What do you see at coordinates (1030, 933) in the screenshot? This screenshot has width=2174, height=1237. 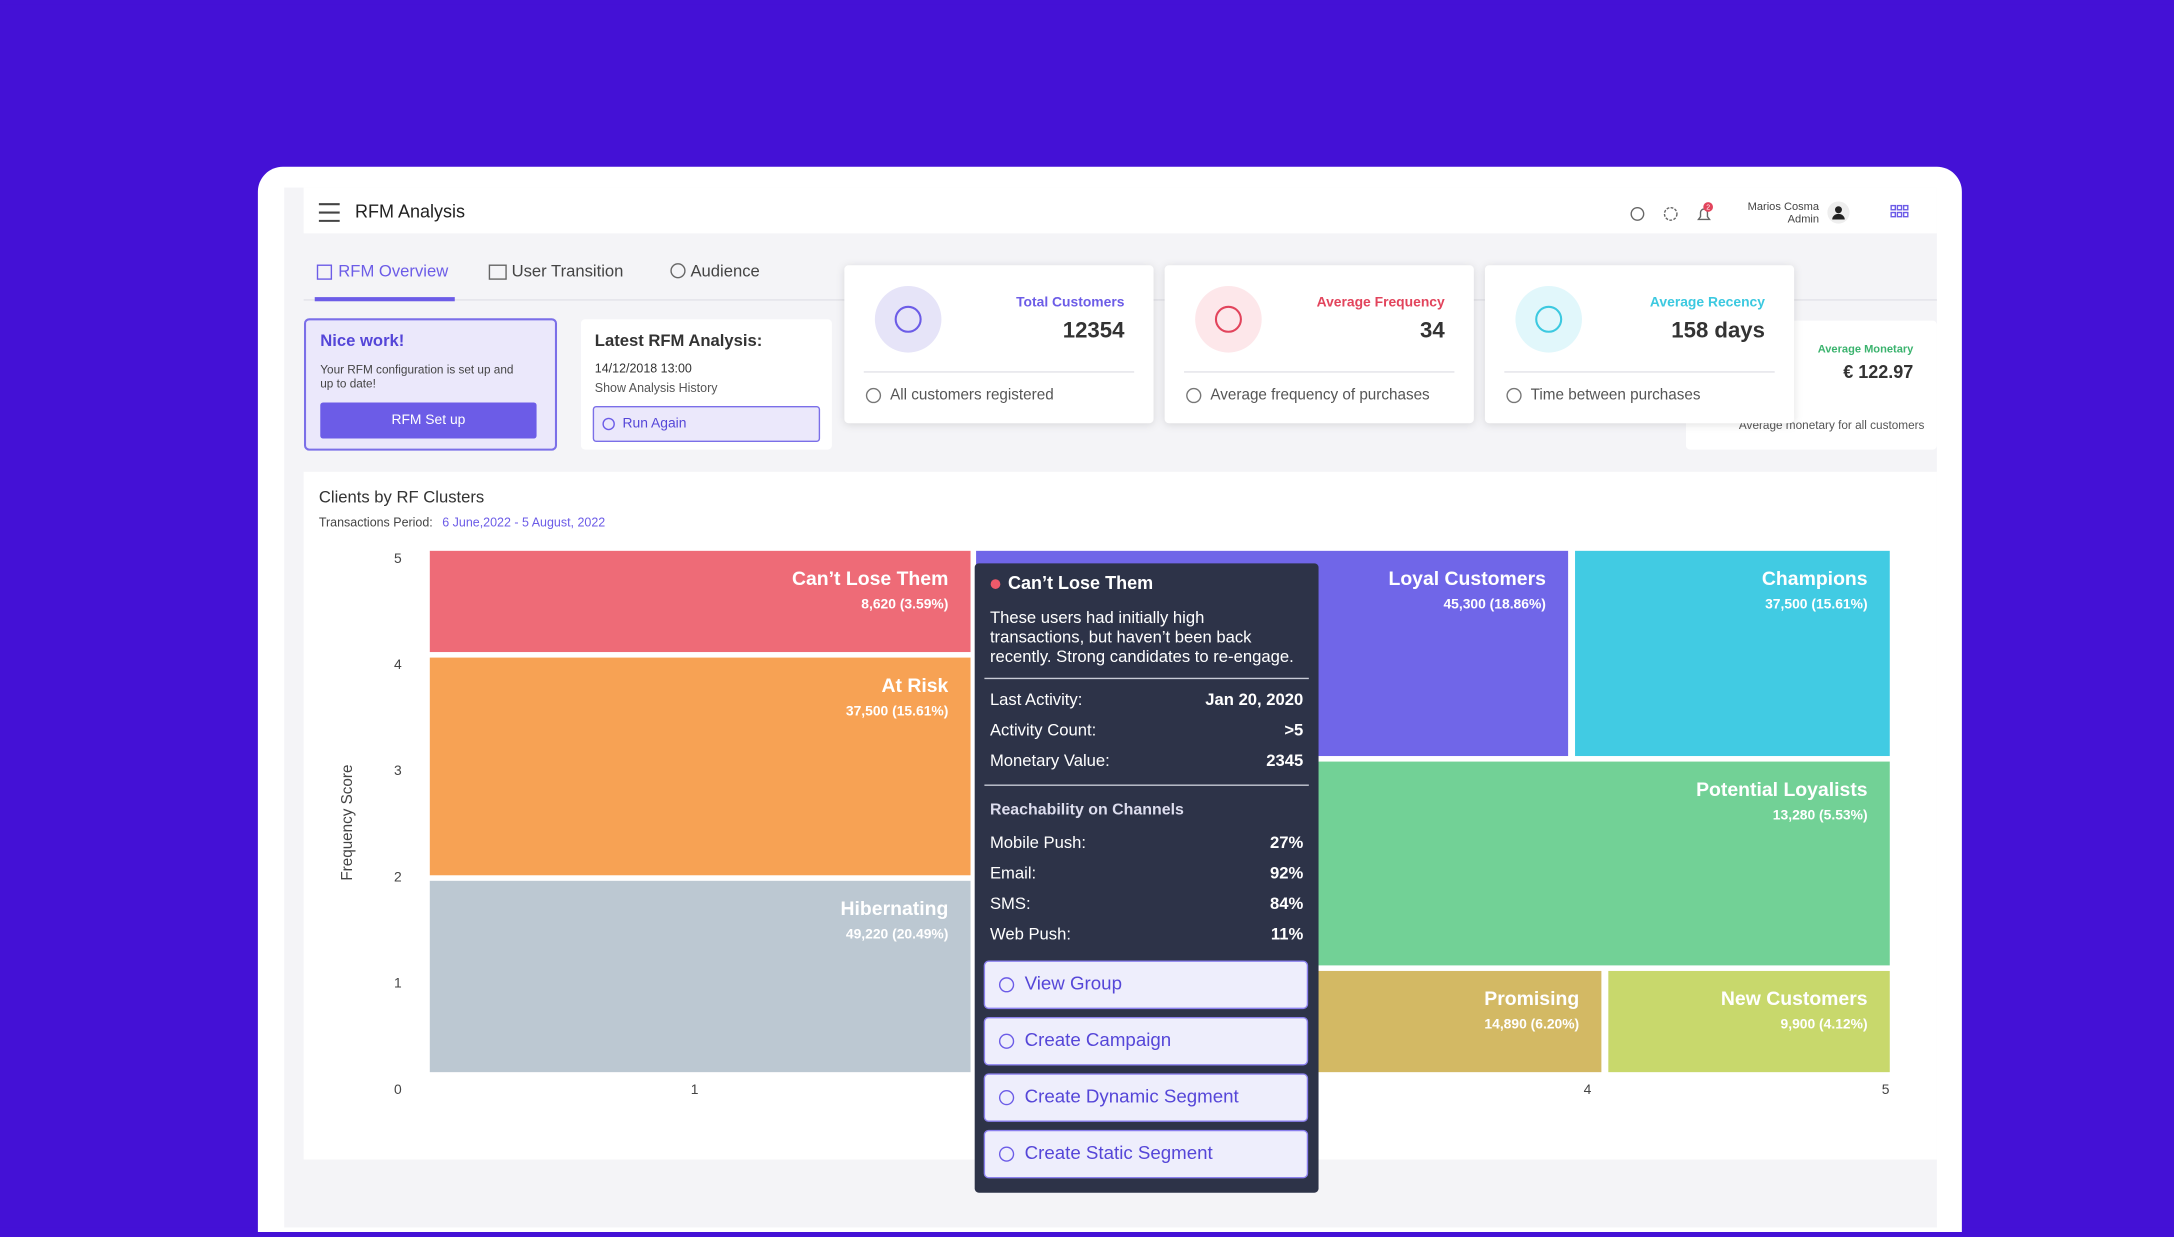 I see `row-label: Web Push:` at bounding box center [1030, 933].